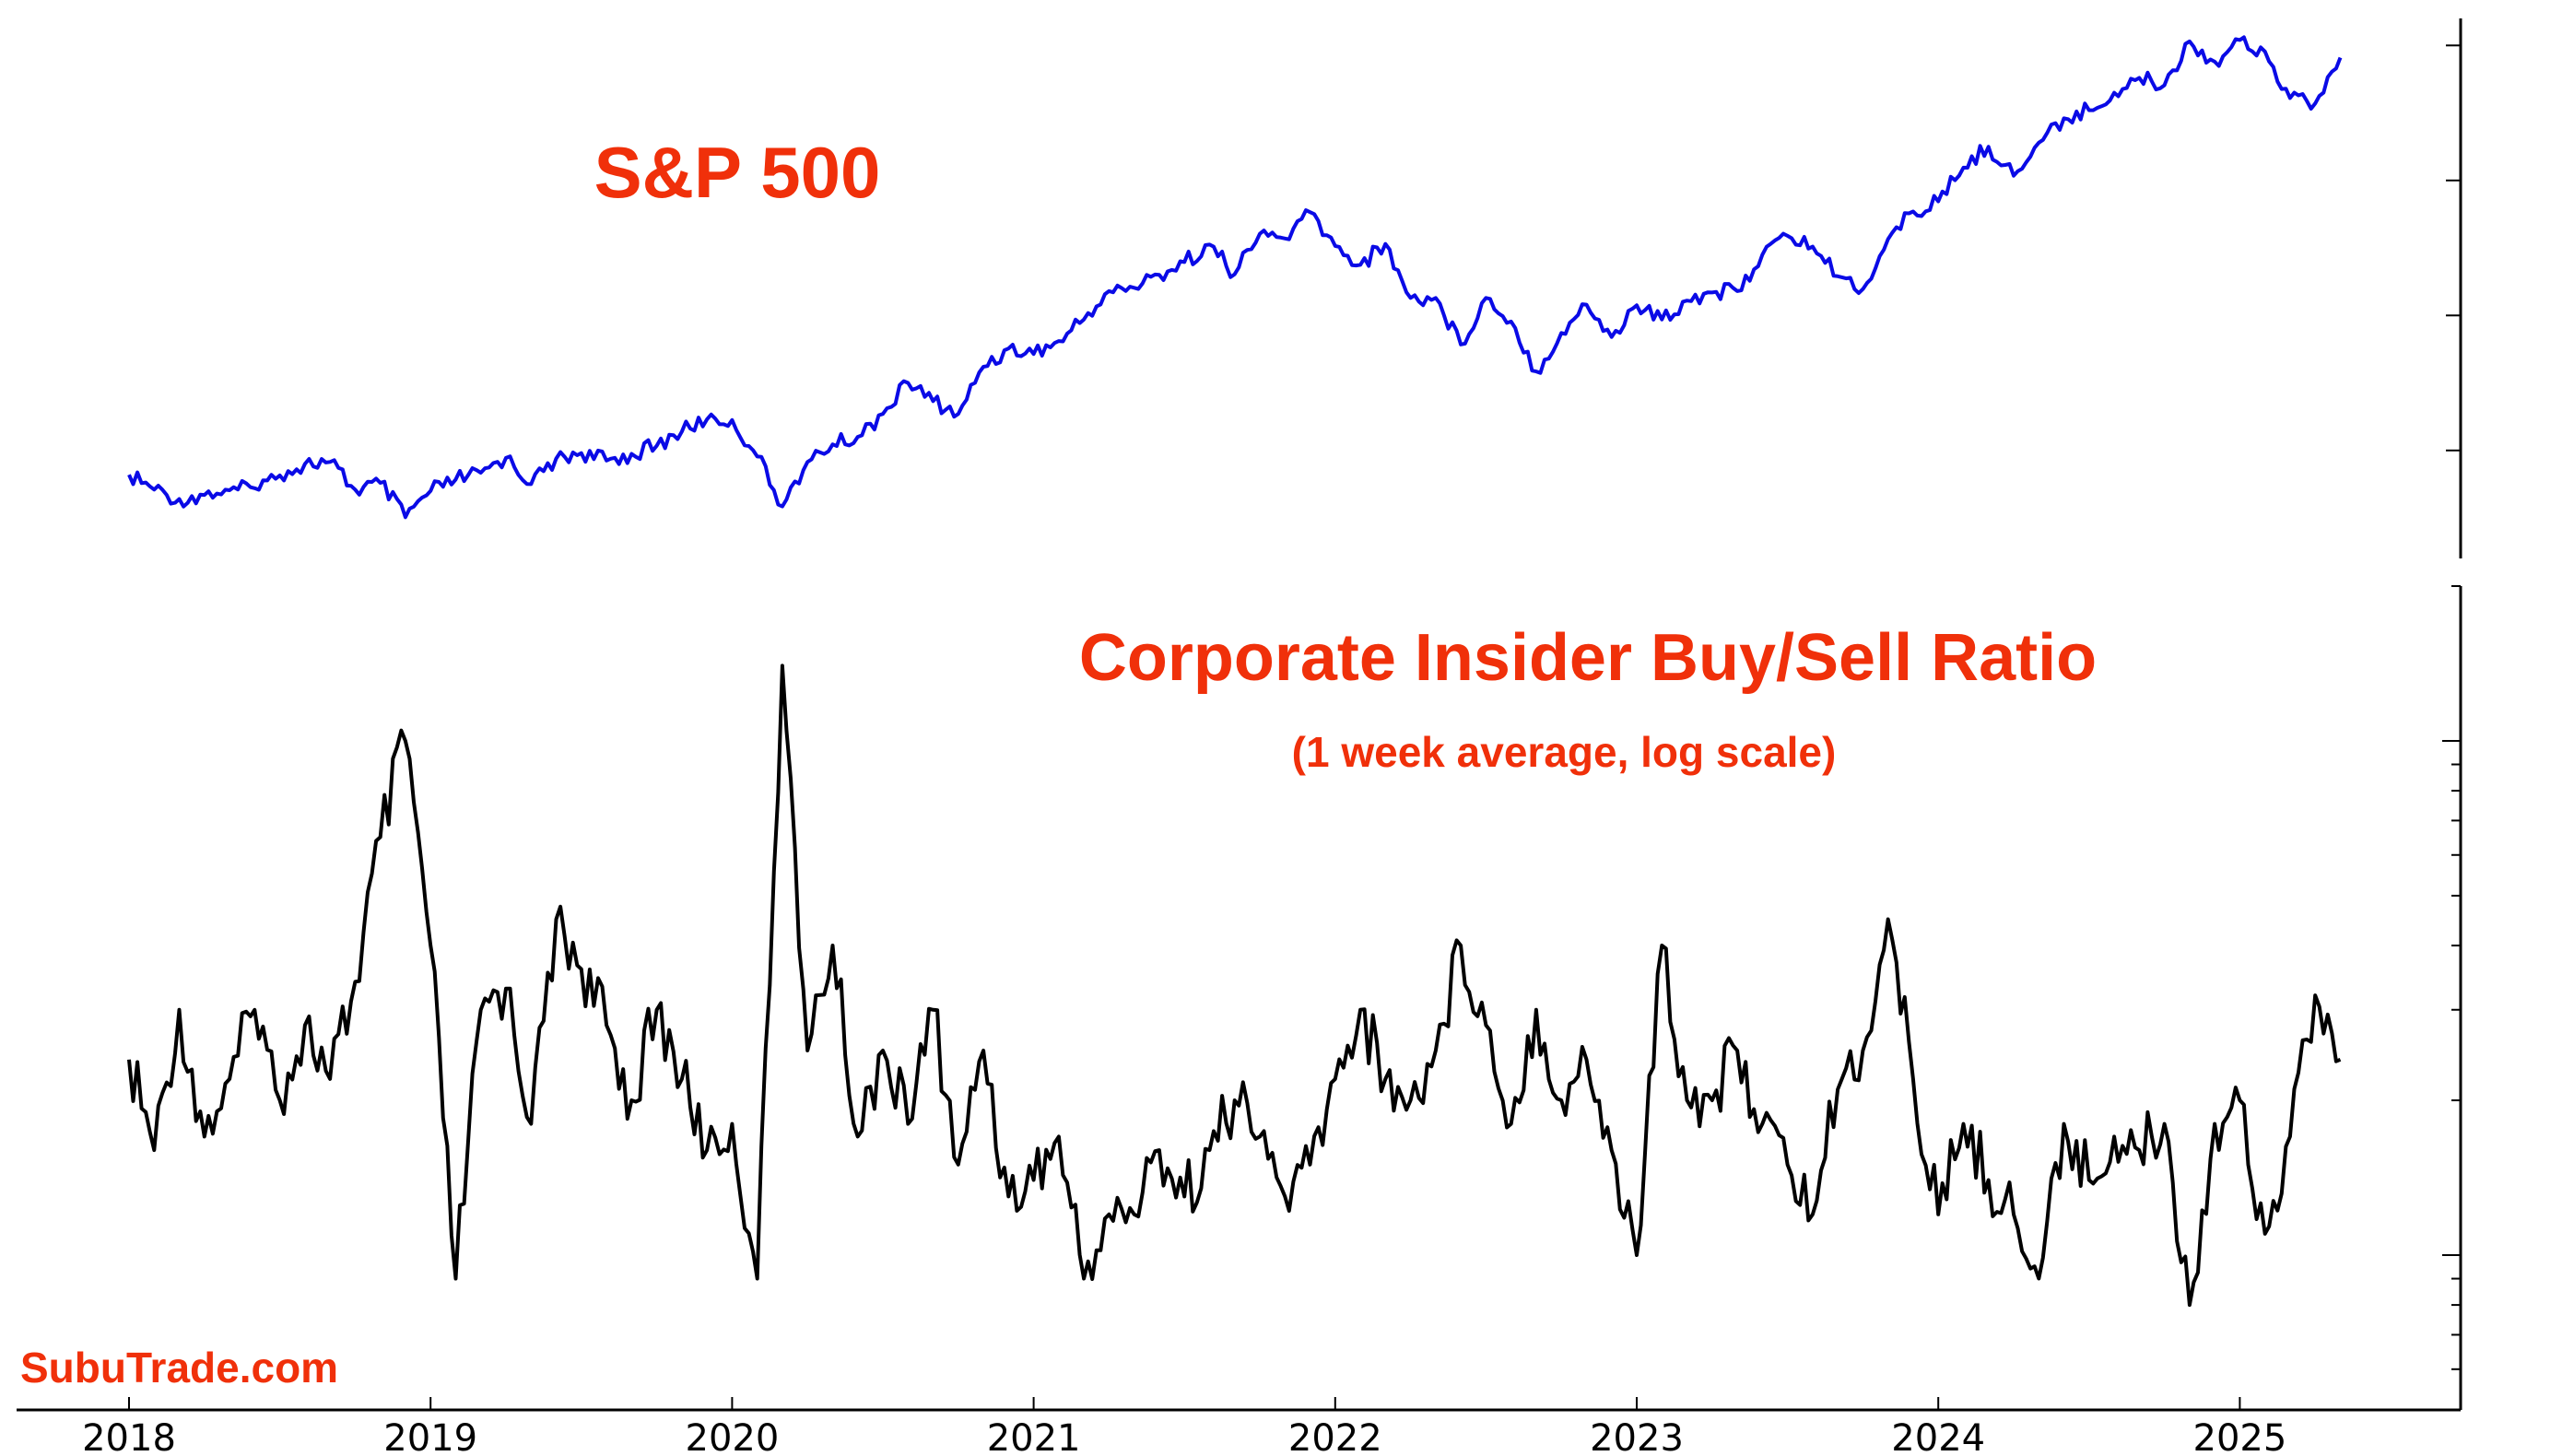 The height and width of the screenshot is (1456, 2562). Describe the element at coordinates (1938, 1436) in the screenshot. I see `x-tick-label-2024: 2024` at that location.